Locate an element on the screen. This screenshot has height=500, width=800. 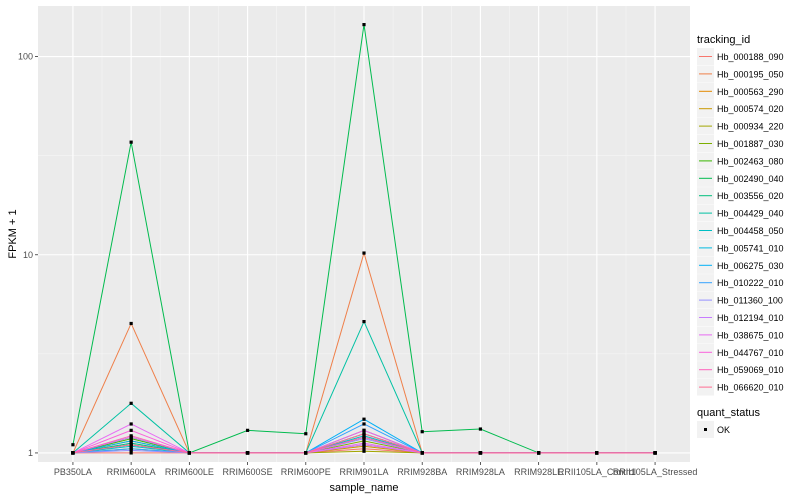
y-tick-label: 1 is located at coordinates (30, 453).